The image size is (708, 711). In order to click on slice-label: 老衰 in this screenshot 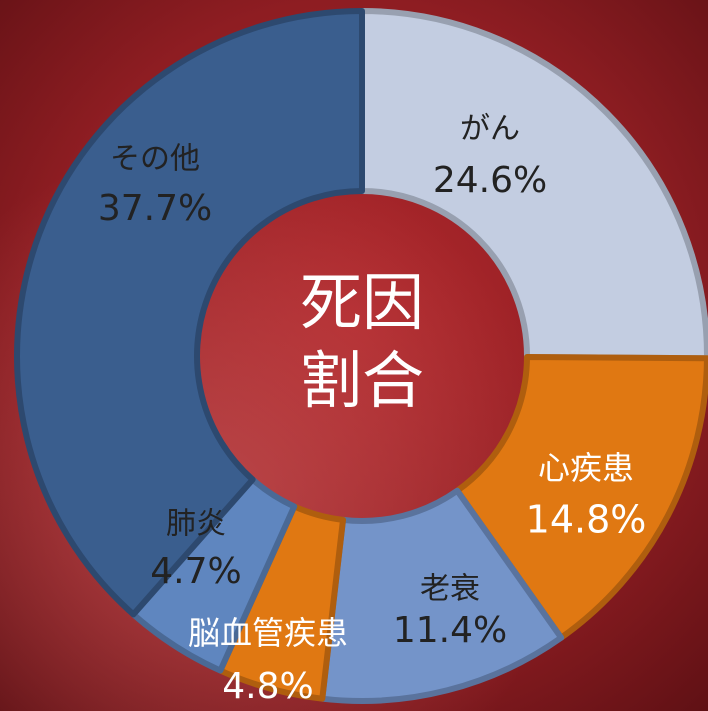, I will do `click(450, 589)`.